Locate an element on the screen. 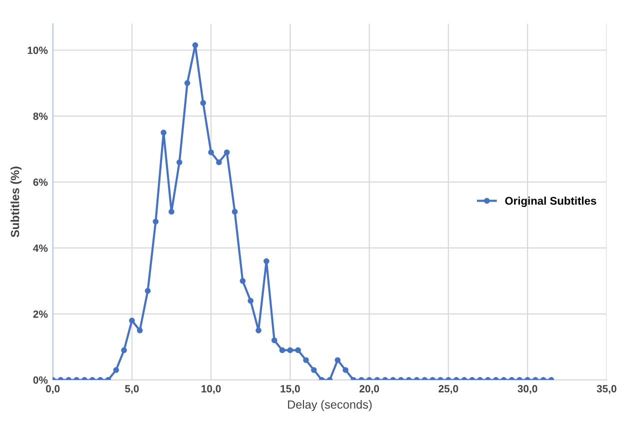 Image resolution: width=644 pixels, height=424 pixels. x-tick-label: 35,0 is located at coordinates (606, 389).